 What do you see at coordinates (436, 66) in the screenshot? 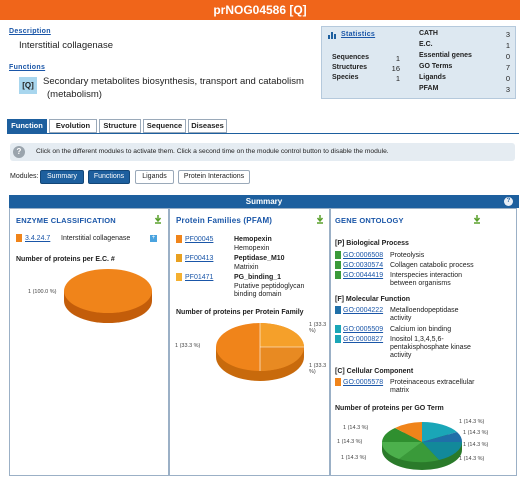
I see `stat-go-terms-label: GO Terms` at bounding box center [436, 66].